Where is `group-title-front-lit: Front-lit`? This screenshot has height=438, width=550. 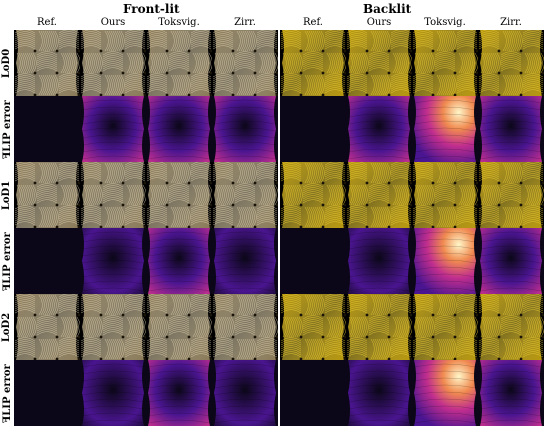 group-title-front-lit: Front-lit is located at coordinates (151, 9).